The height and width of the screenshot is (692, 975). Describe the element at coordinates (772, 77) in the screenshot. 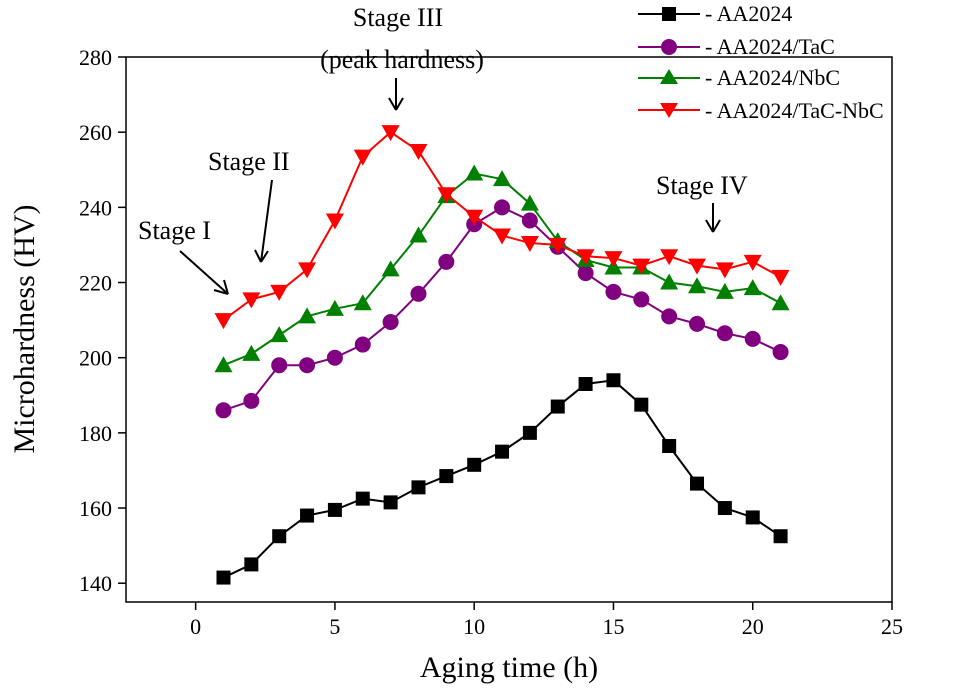

I see `legend-label-aa2024-nbc: - AA2024/NbC` at that location.